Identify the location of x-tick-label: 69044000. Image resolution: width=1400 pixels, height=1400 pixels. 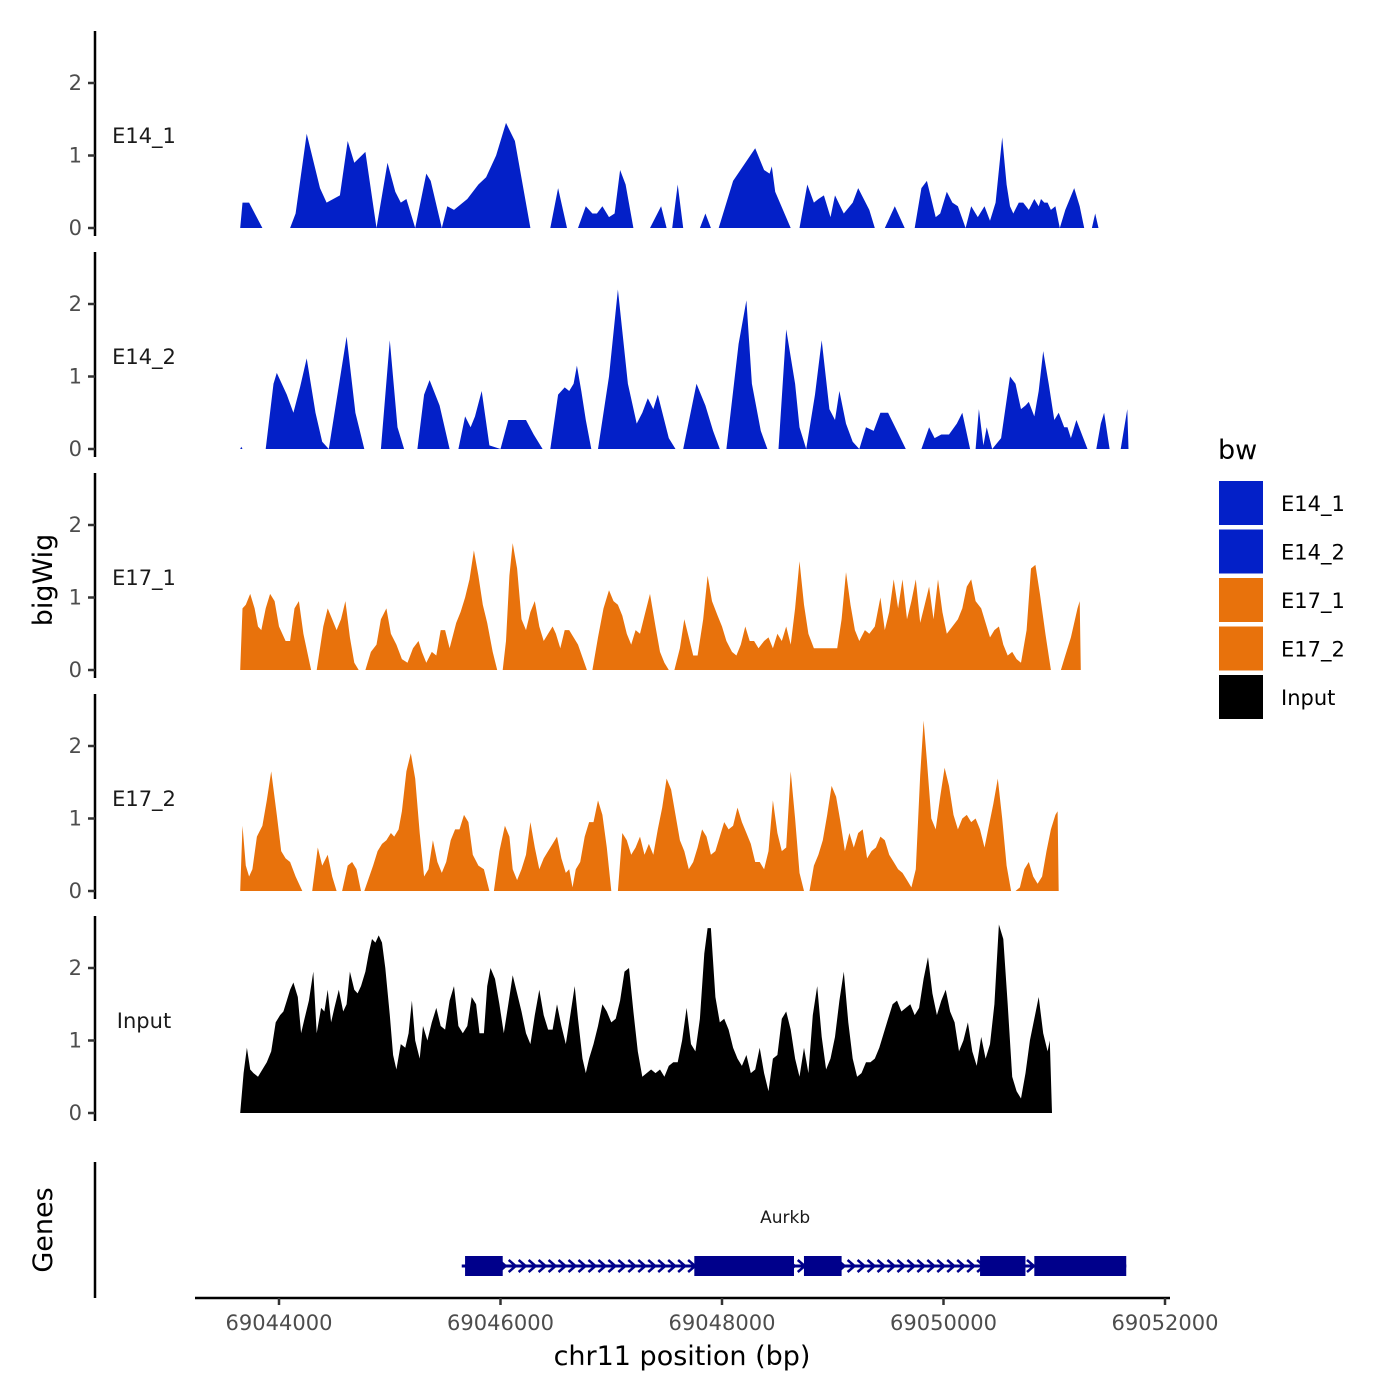
(279, 1323).